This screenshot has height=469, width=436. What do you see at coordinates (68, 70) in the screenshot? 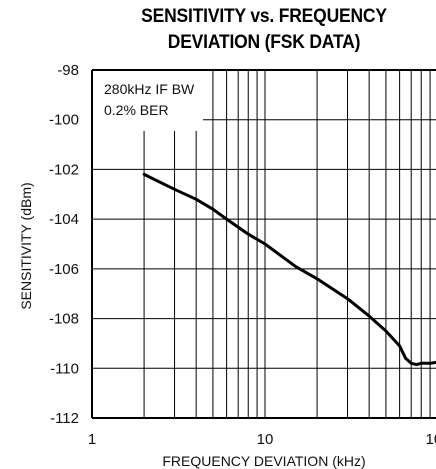
I see `y-tick-label: -98` at bounding box center [68, 70].